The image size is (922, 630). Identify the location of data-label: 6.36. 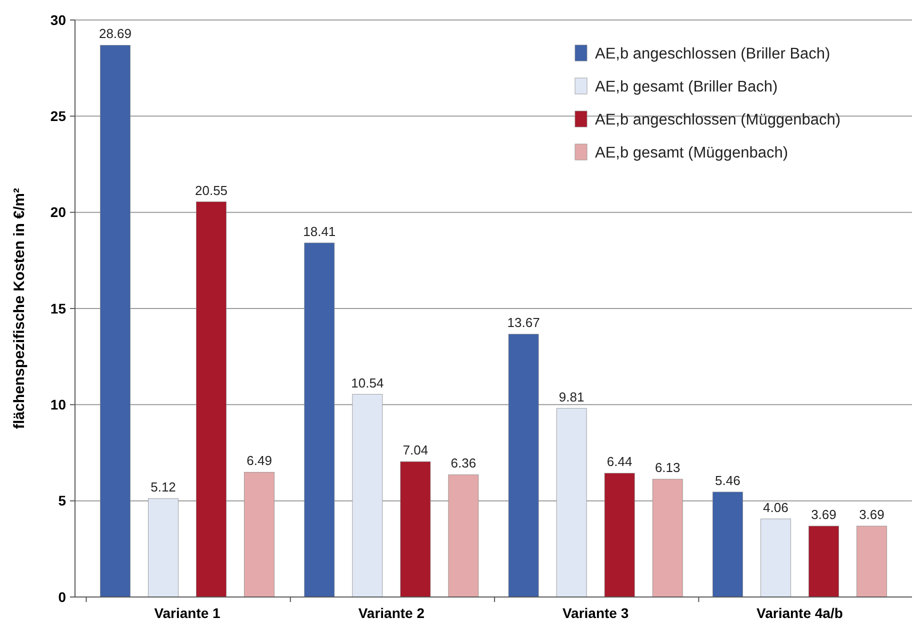
(463, 463).